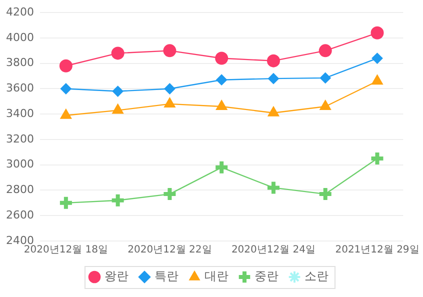 Image resolution: width=423 pixels, height=297 pixels. I want to click on legend-label: 왕란, so click(116, 276).